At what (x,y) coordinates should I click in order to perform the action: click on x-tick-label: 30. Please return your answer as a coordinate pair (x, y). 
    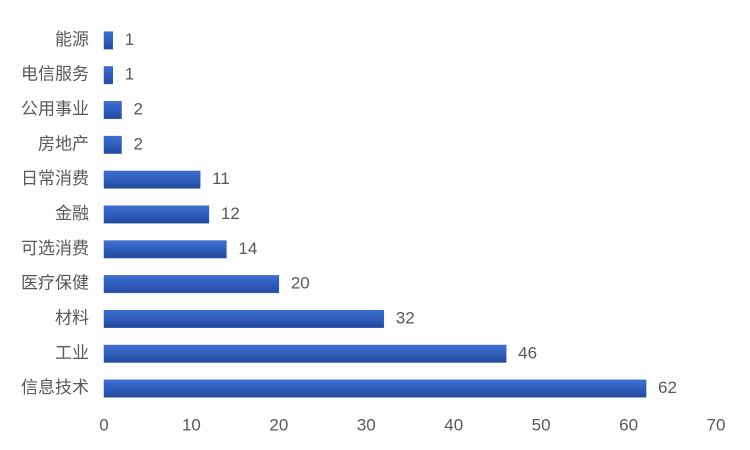
    Looking at the image, I should click on (366, 424).